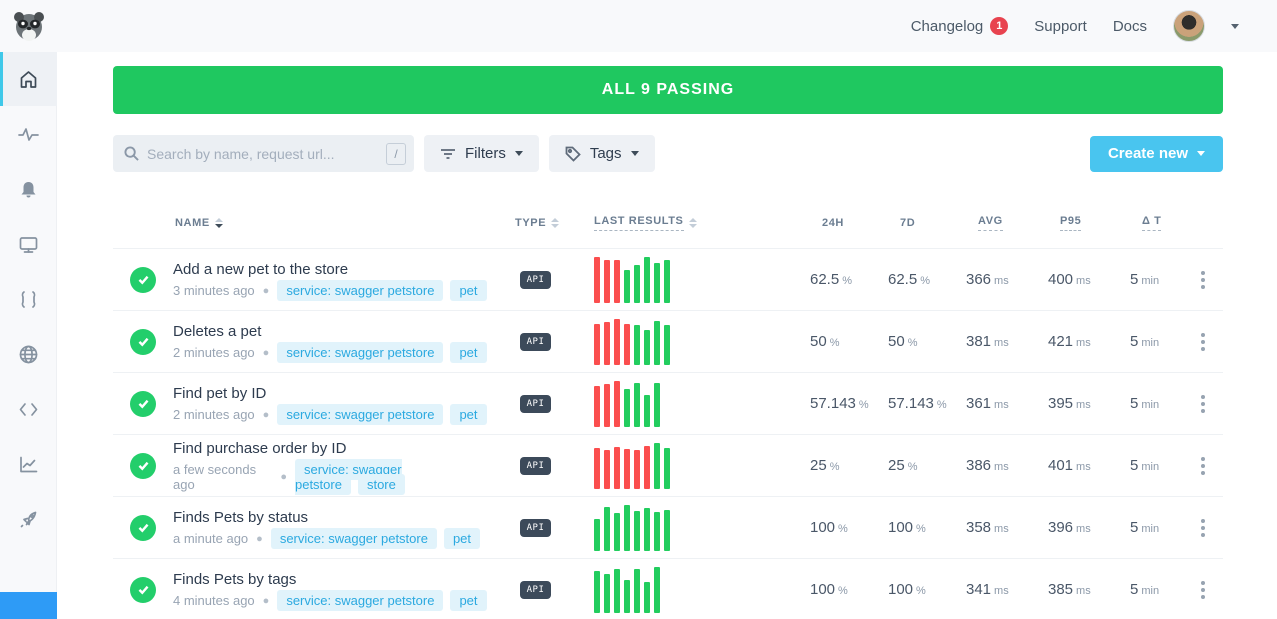  Describe the element at coordinates (668, 90) in the screenshot. I see `status-banner: ALL 9 PASSING` at that location.